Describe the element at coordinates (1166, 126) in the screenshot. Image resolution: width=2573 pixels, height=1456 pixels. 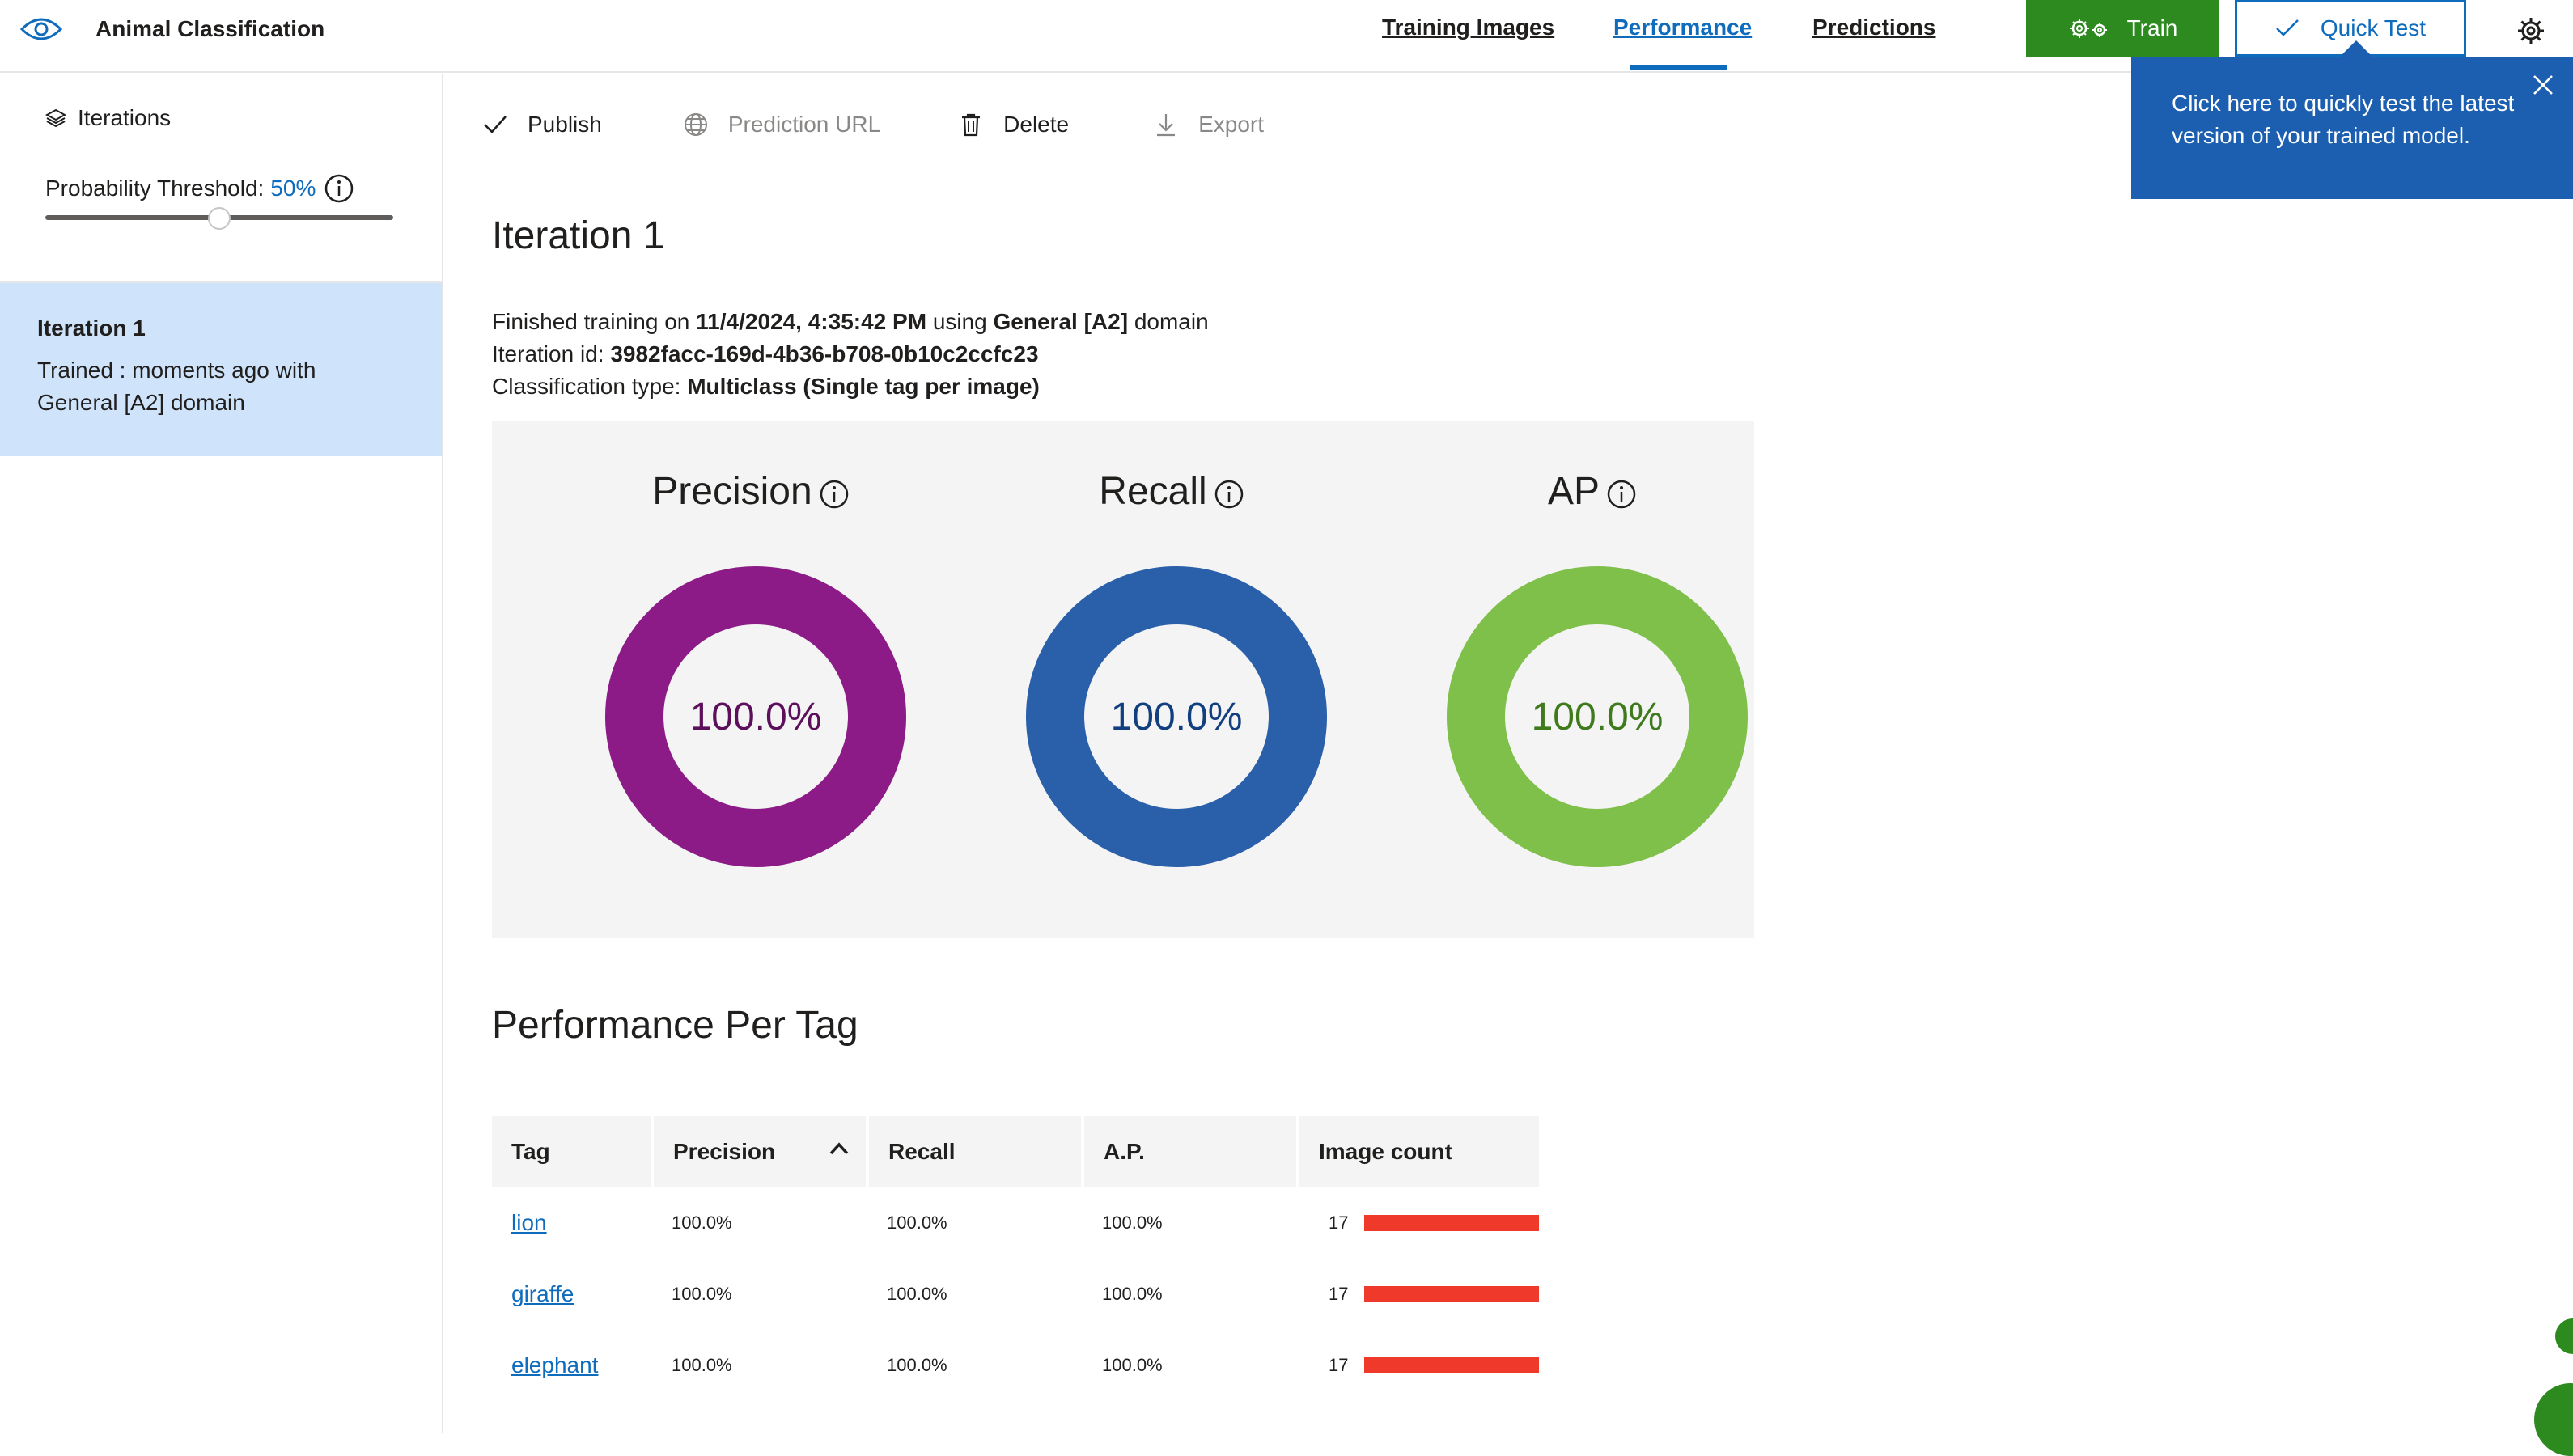
I see `download-icon` at that location.